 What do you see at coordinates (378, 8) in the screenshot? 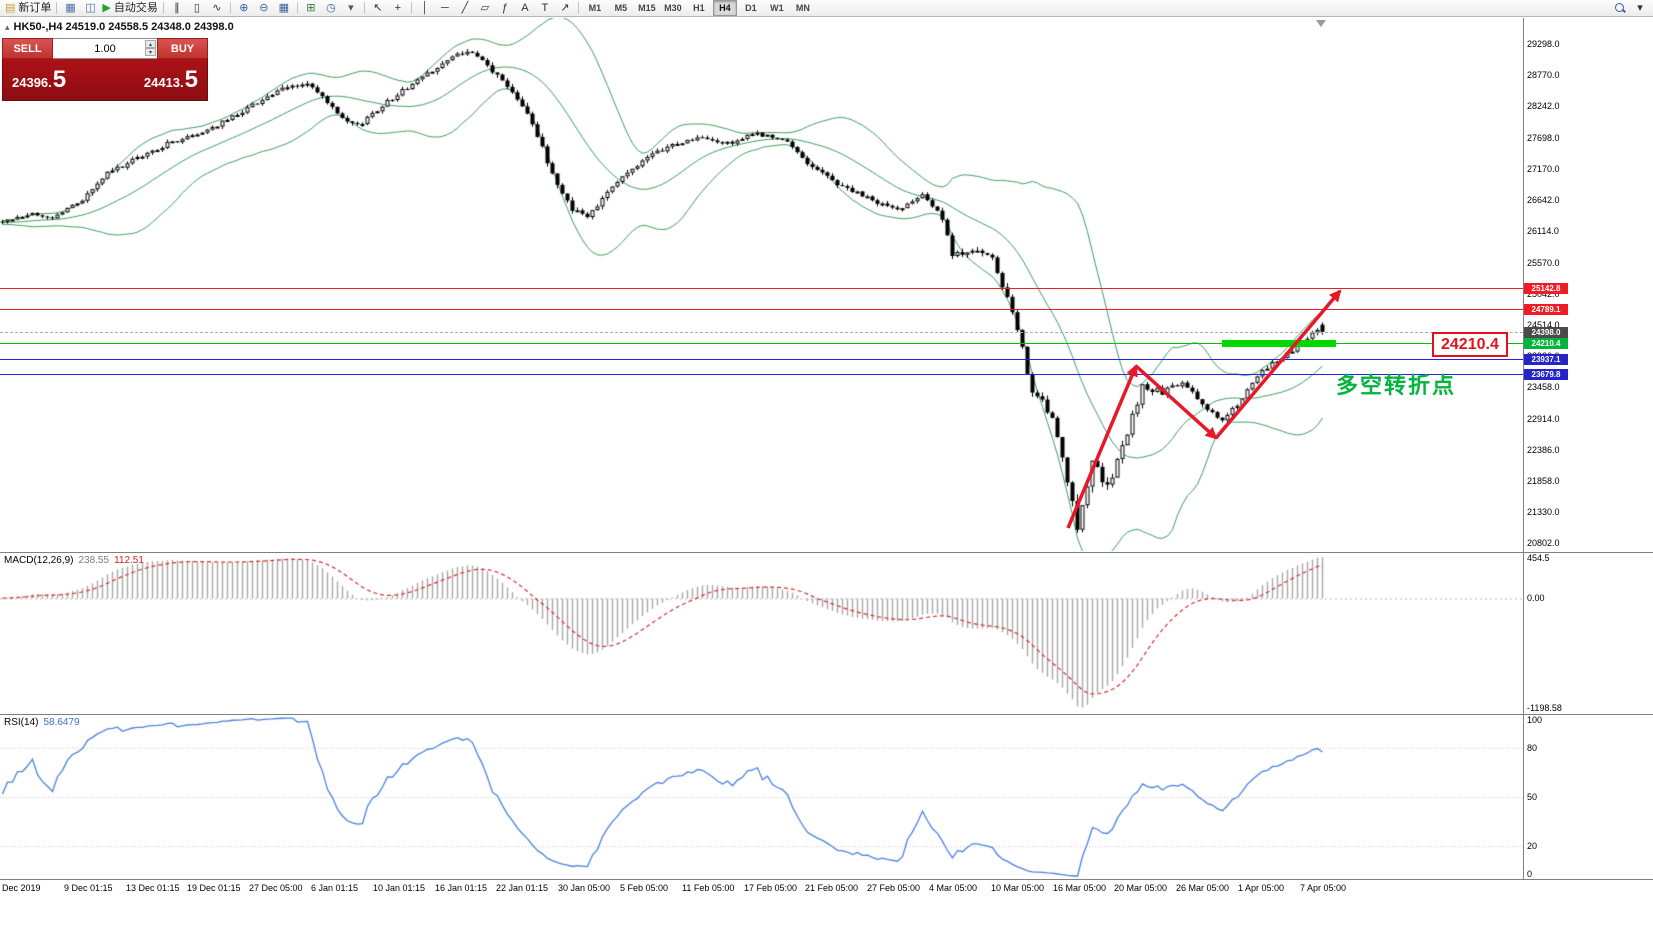
I see `cursor-icon: ↖` at bounding box center [378, 8].